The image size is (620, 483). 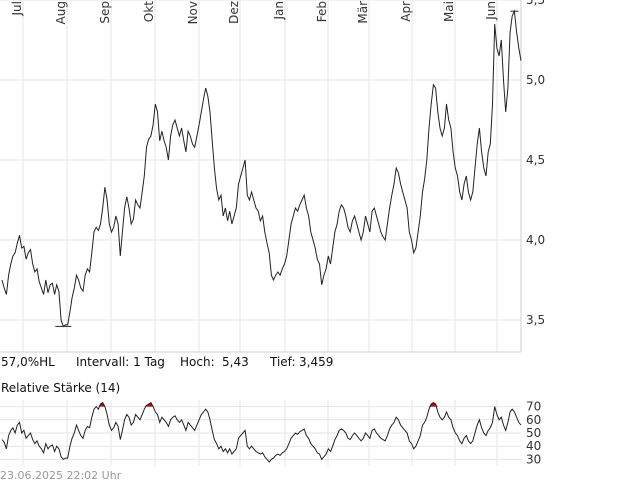 What do you see at coordinates (28, 362) in the screenshot?
I see `range-percent: 57,0%HL` at bounding box center [28, 362].